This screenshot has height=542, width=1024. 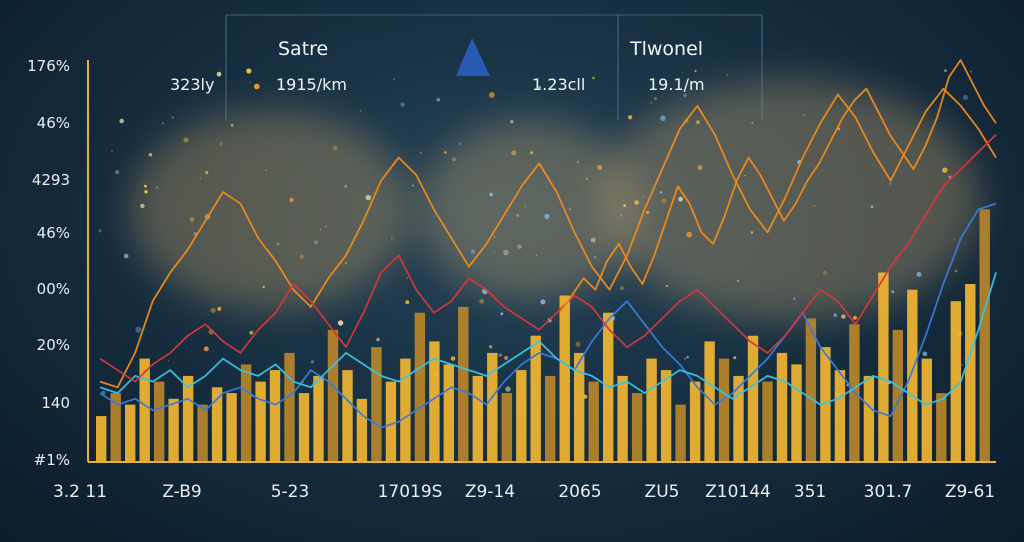 I want to click on x-tick-label: Z10144, so click(x=738, y=492).